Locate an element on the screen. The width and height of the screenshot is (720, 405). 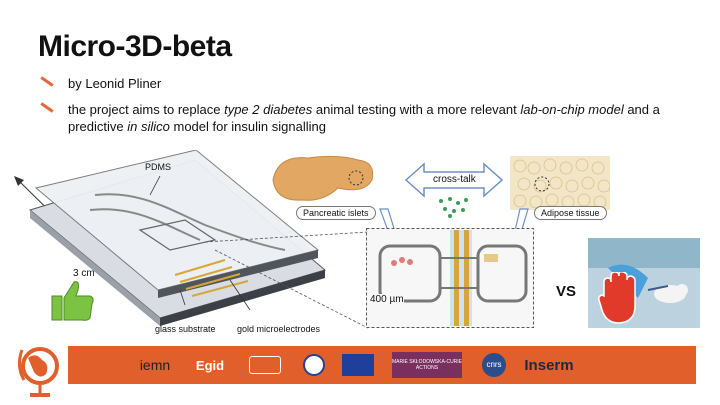
label-pancreatic-islets: Pancreatic islets is located at coordinates (336, 213).